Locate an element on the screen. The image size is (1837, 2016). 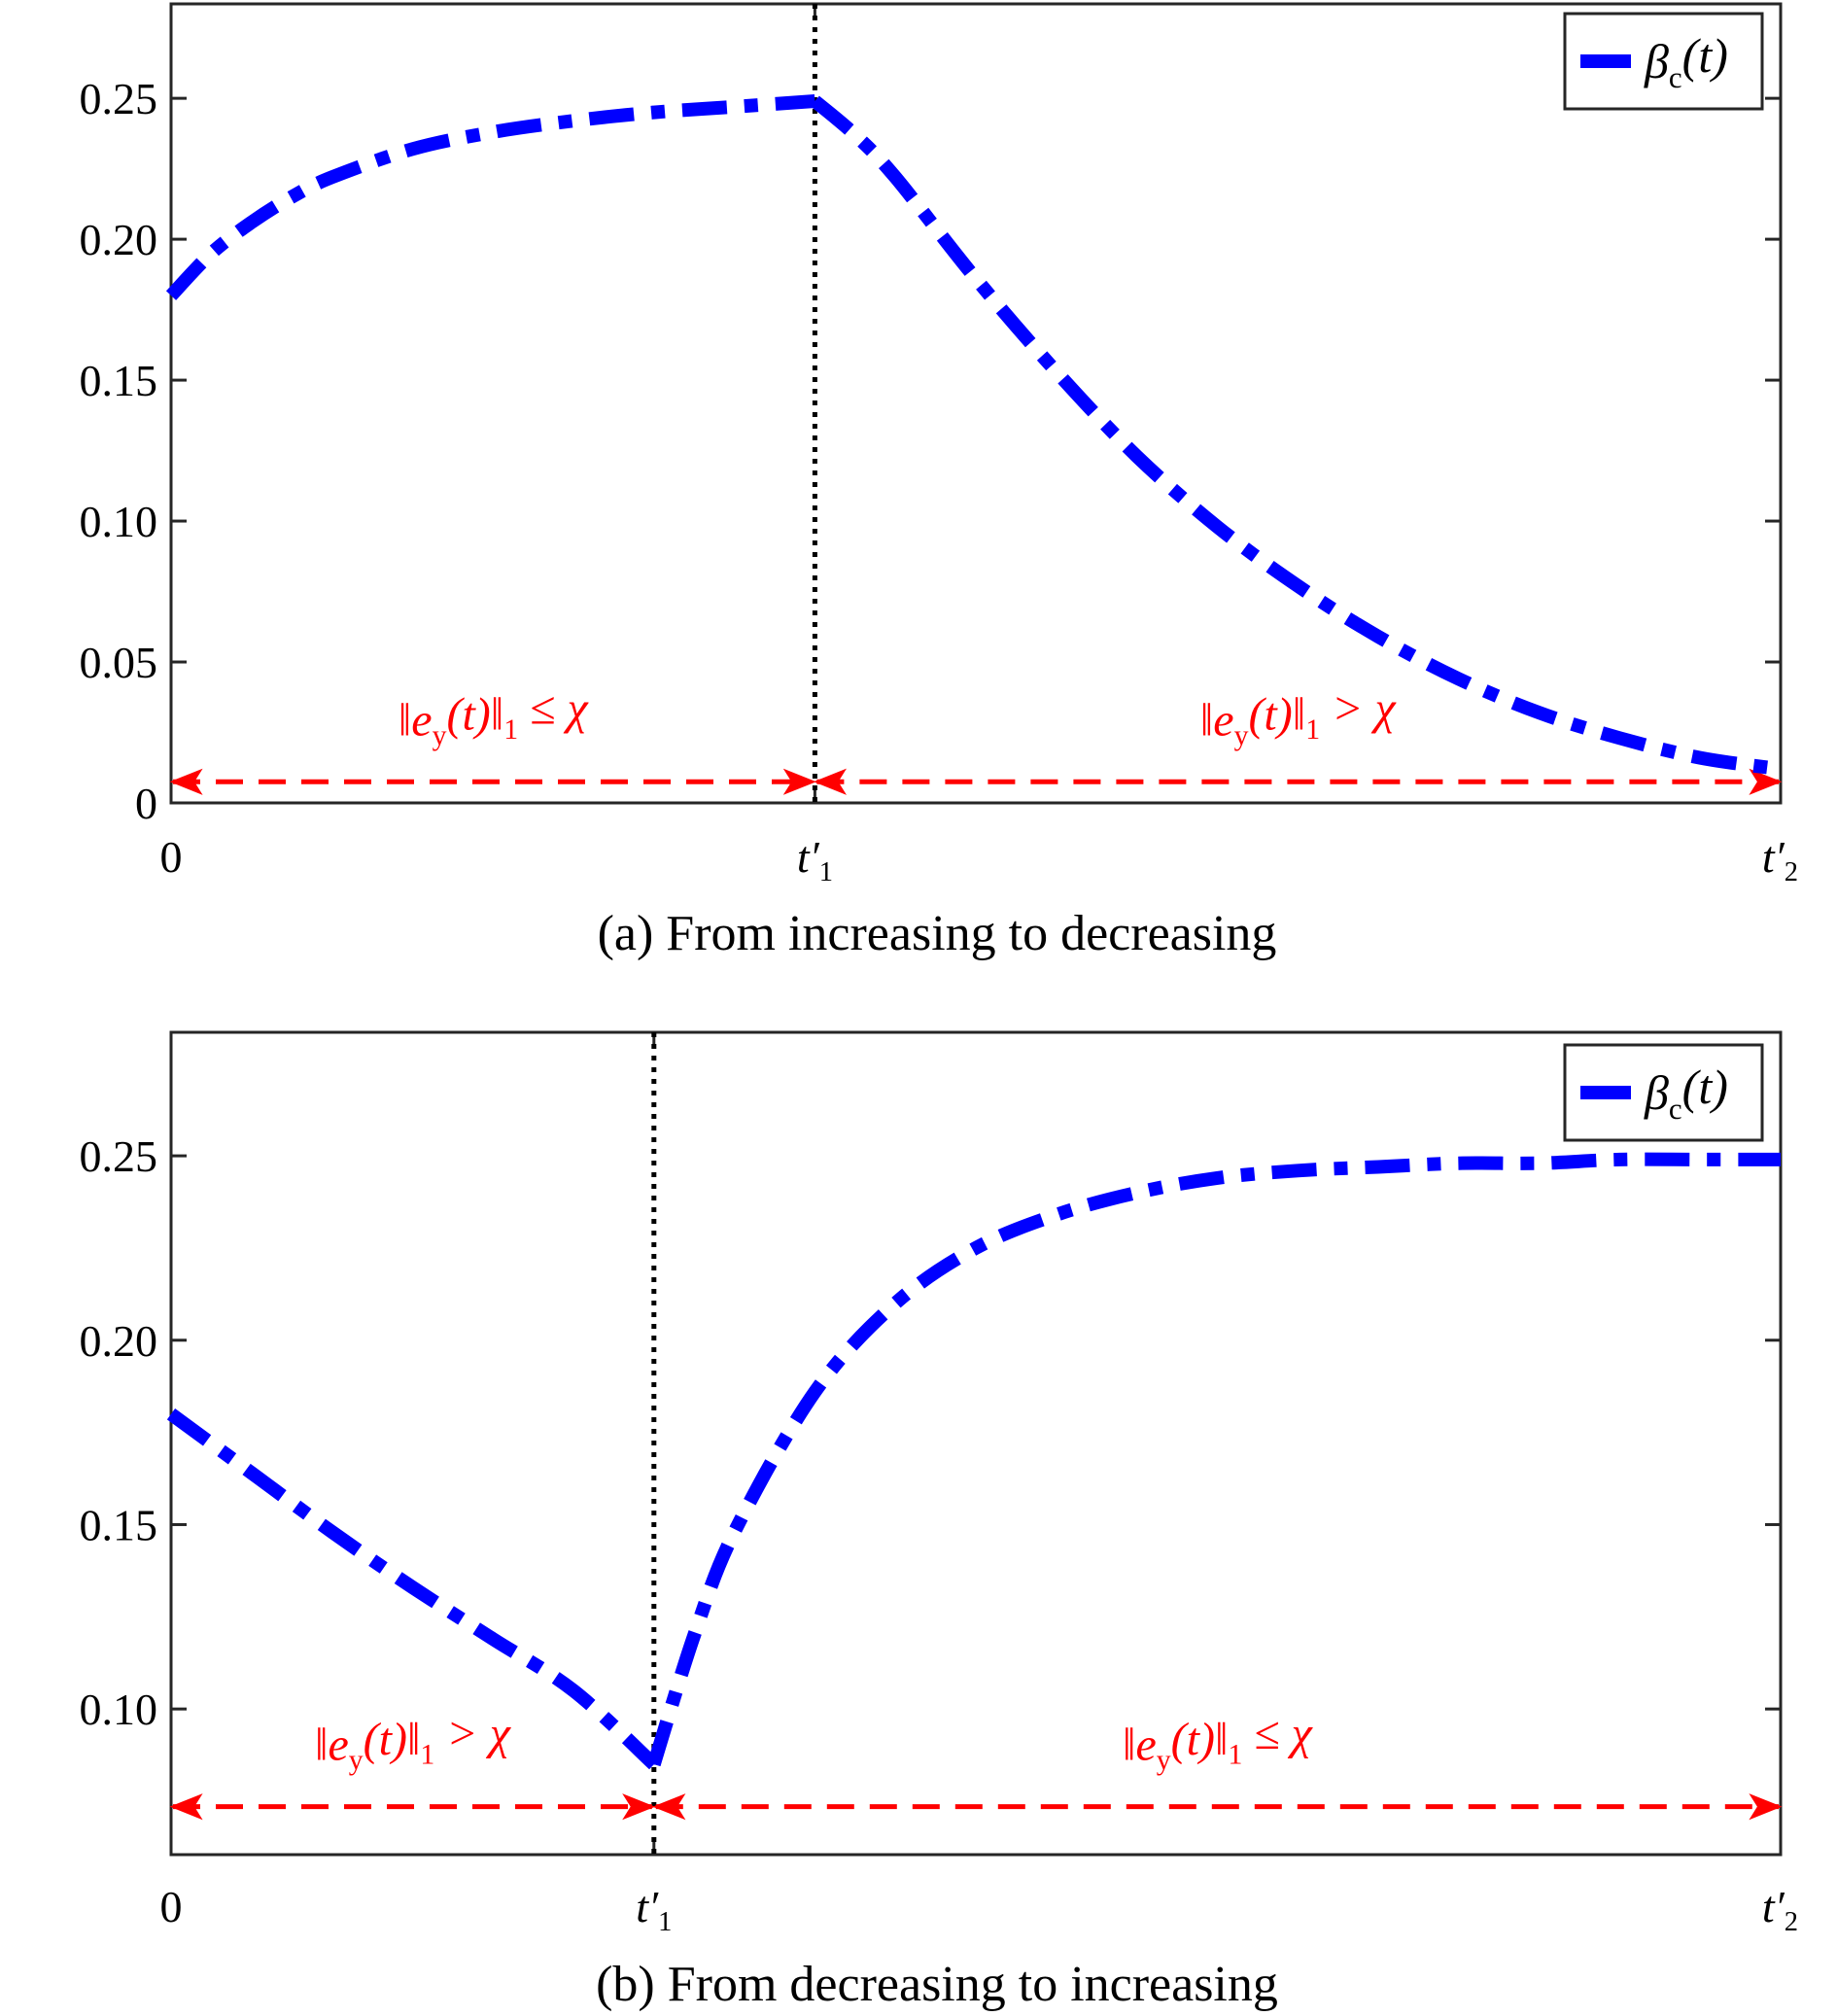
panel-caption: (a) From increasing to decreasing is located at coordinates (937, 933).